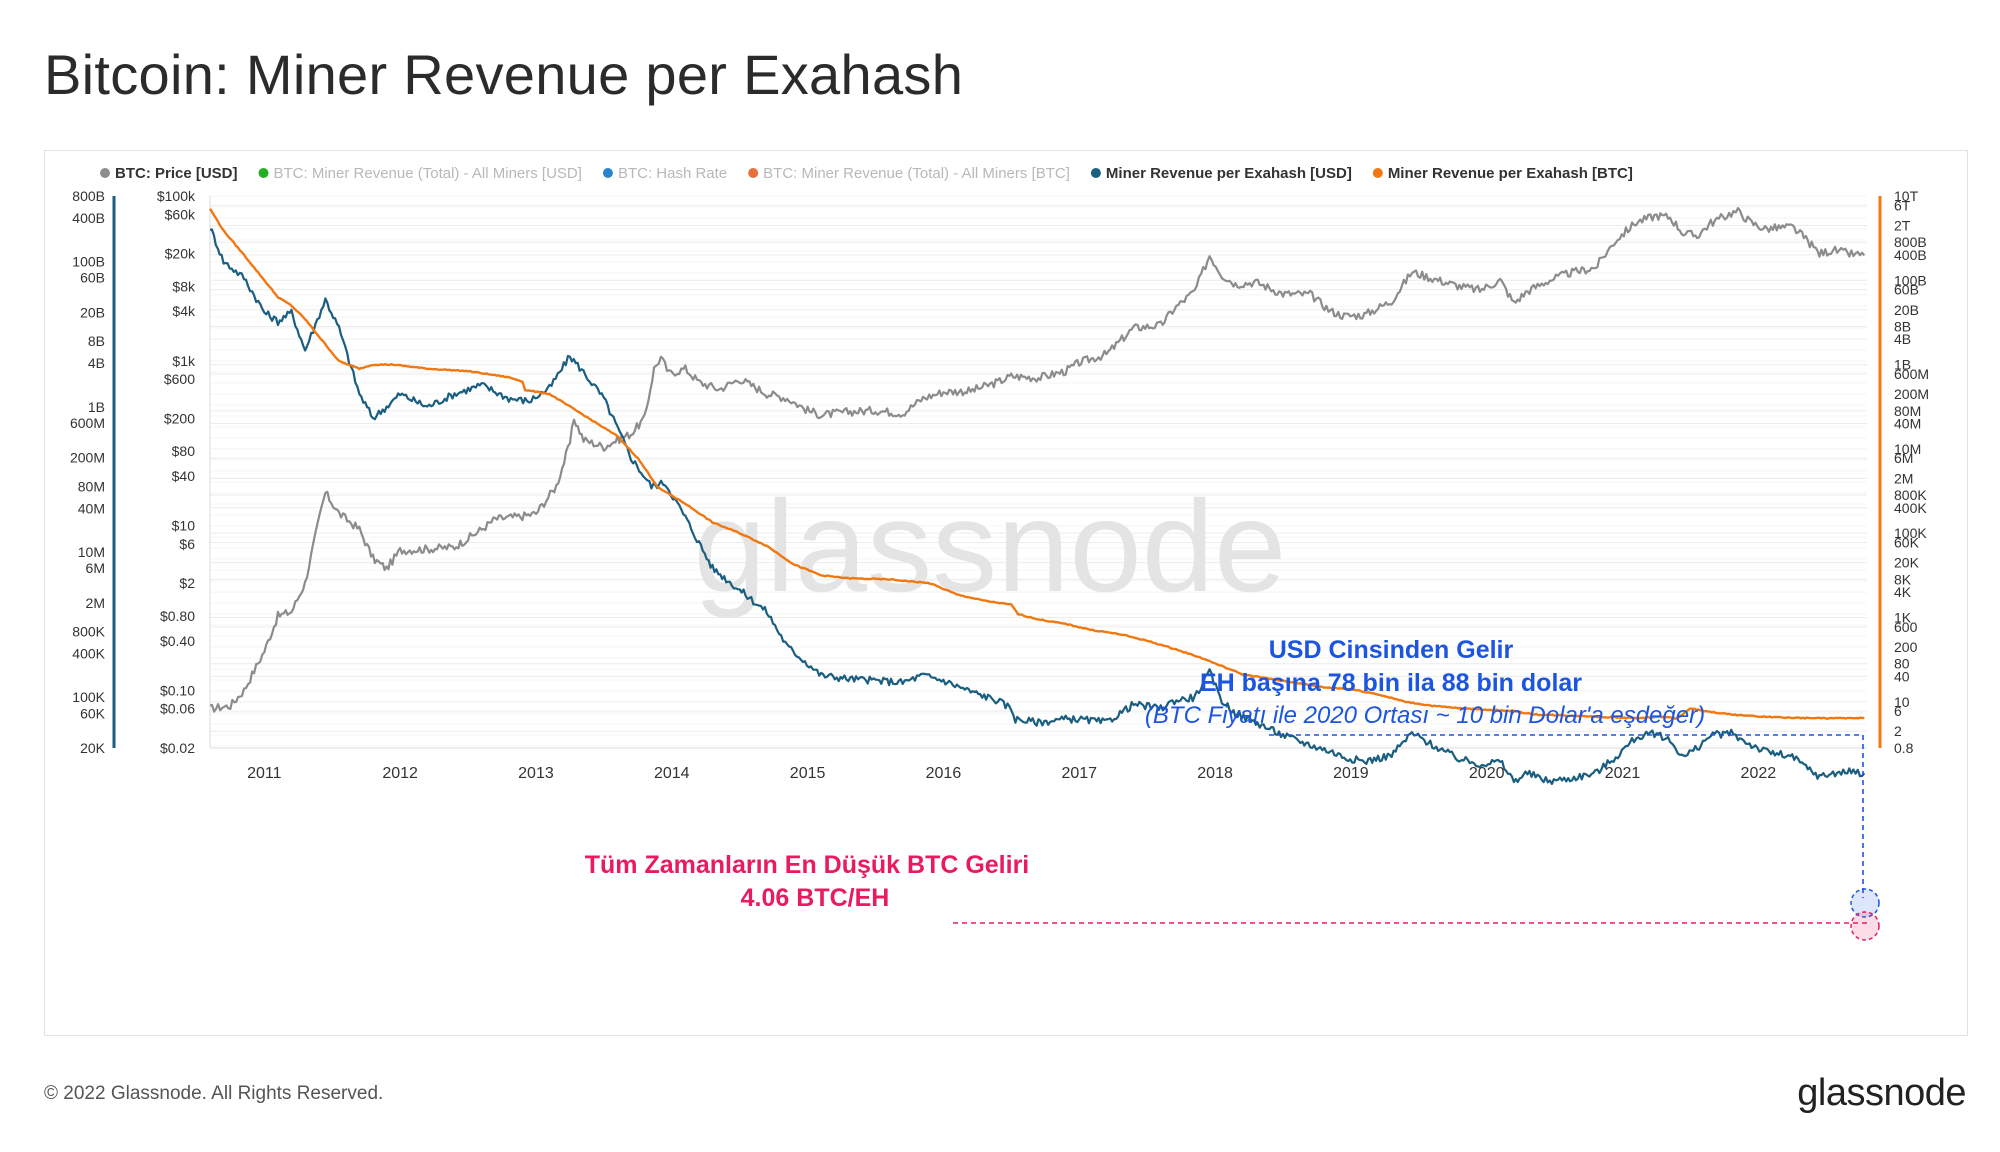  What do you see at coordinates (95, 603) in the screenshot?
I see `far-left-axis-tick-14: 2M` at bounding box center [95, 603].